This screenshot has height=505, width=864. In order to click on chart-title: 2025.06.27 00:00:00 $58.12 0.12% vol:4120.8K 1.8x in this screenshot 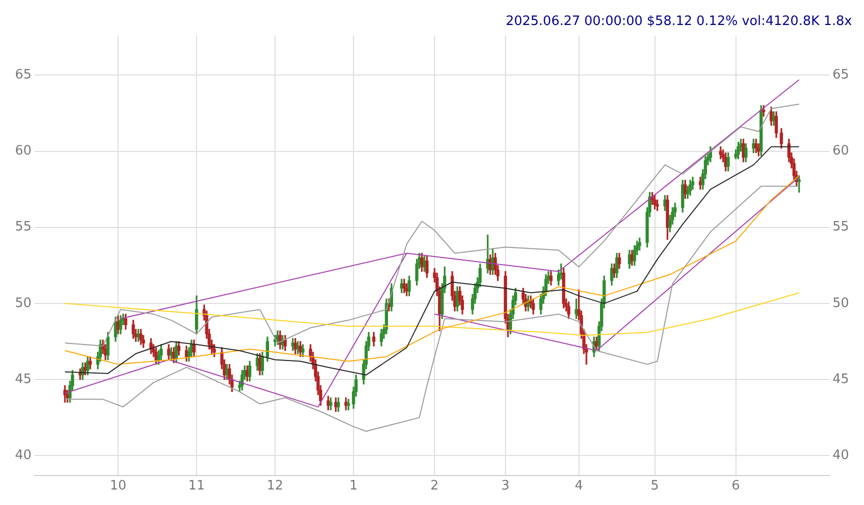, I will do `click(679, 22)`.